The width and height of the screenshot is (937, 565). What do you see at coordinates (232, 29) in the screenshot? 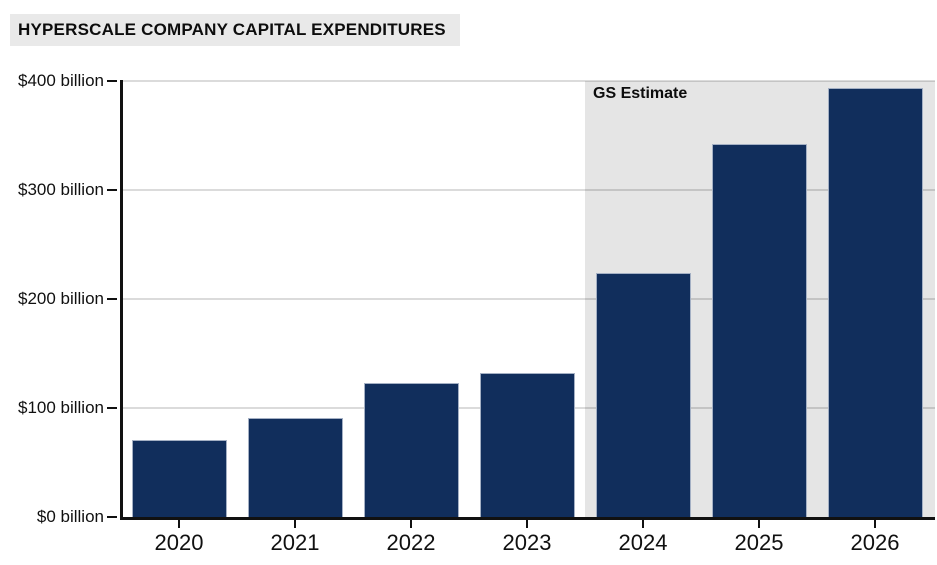
I see `chart-title-text: HYPERSCALE COMPANY CAPITAL EXPENDITURES` at bounding box center [232, 29].